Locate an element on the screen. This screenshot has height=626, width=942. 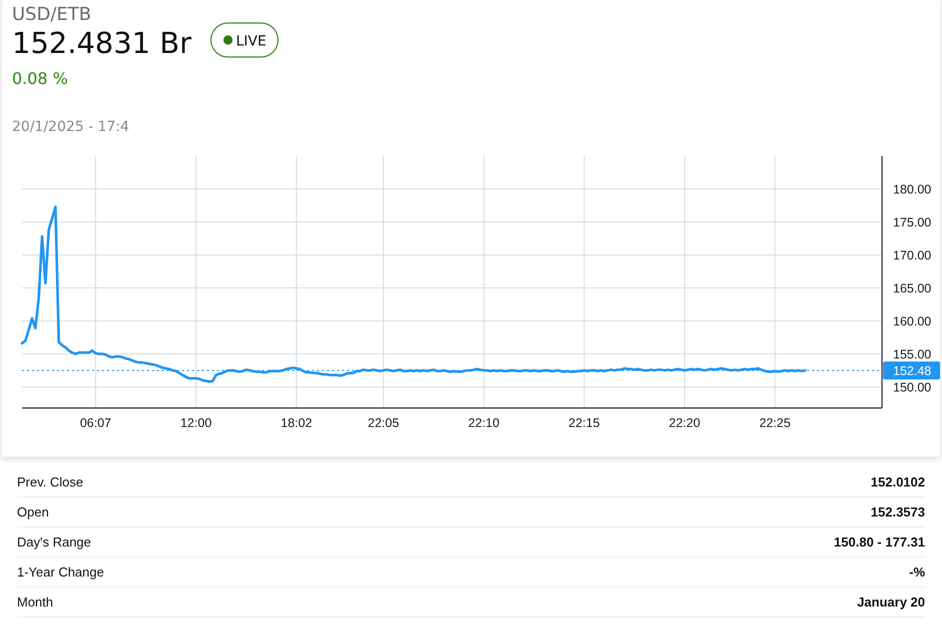
text: LIVE is located at coordinates (251, 42).